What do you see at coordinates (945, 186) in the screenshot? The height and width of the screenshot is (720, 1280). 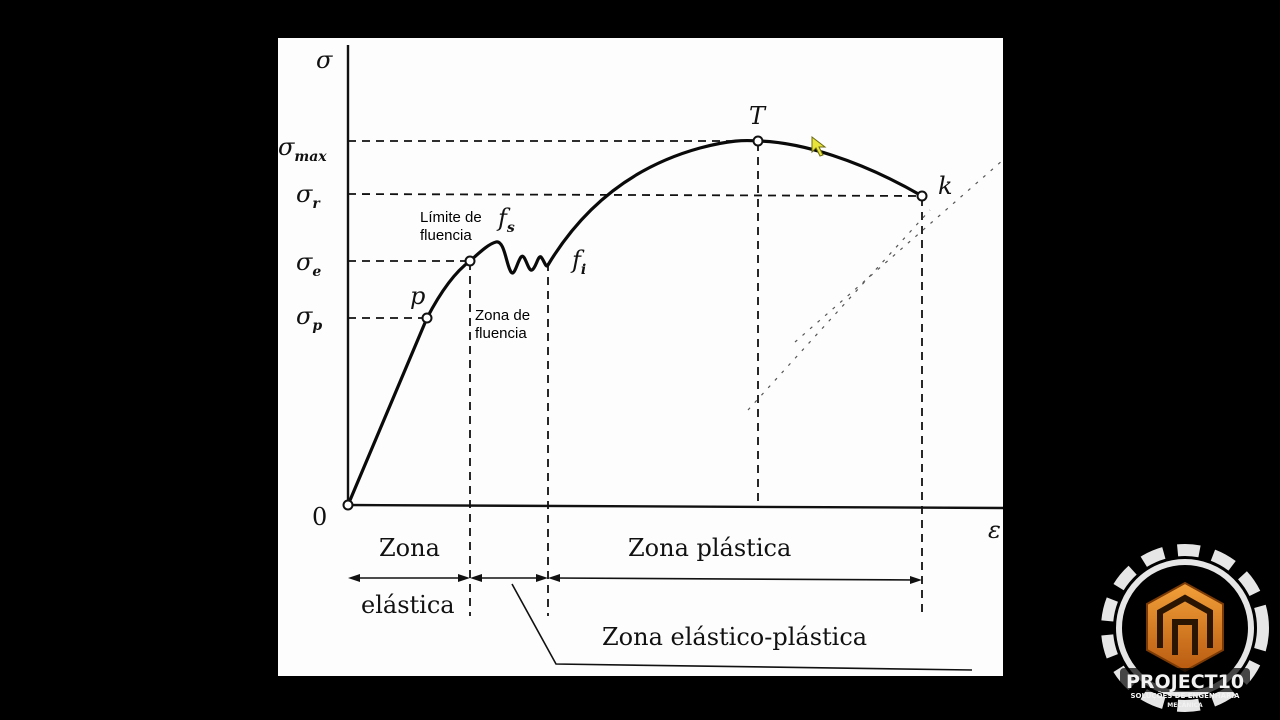 I see `point-k-label: k` at bounding box center [945, 186].